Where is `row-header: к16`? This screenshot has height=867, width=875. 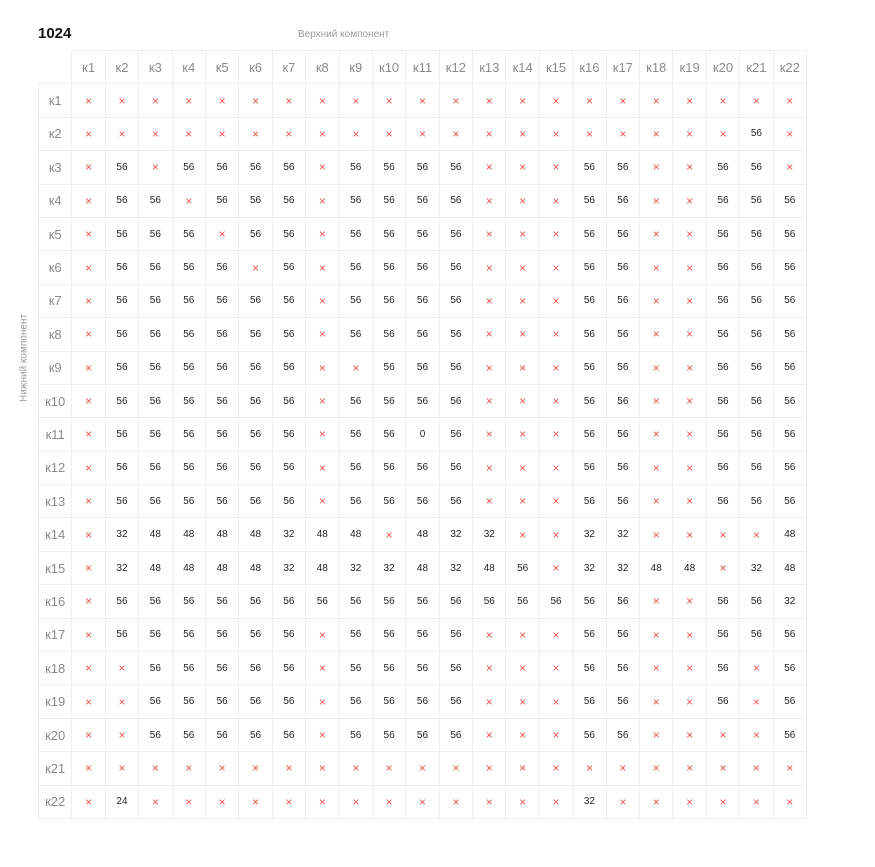 row-header: к16 is located at coordinates (55, 601).